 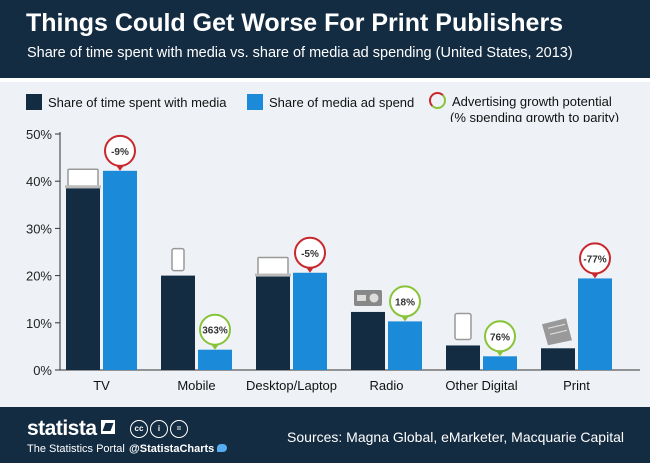 I want to click on y-tick-label: 30%, so click(x=39, y=228).